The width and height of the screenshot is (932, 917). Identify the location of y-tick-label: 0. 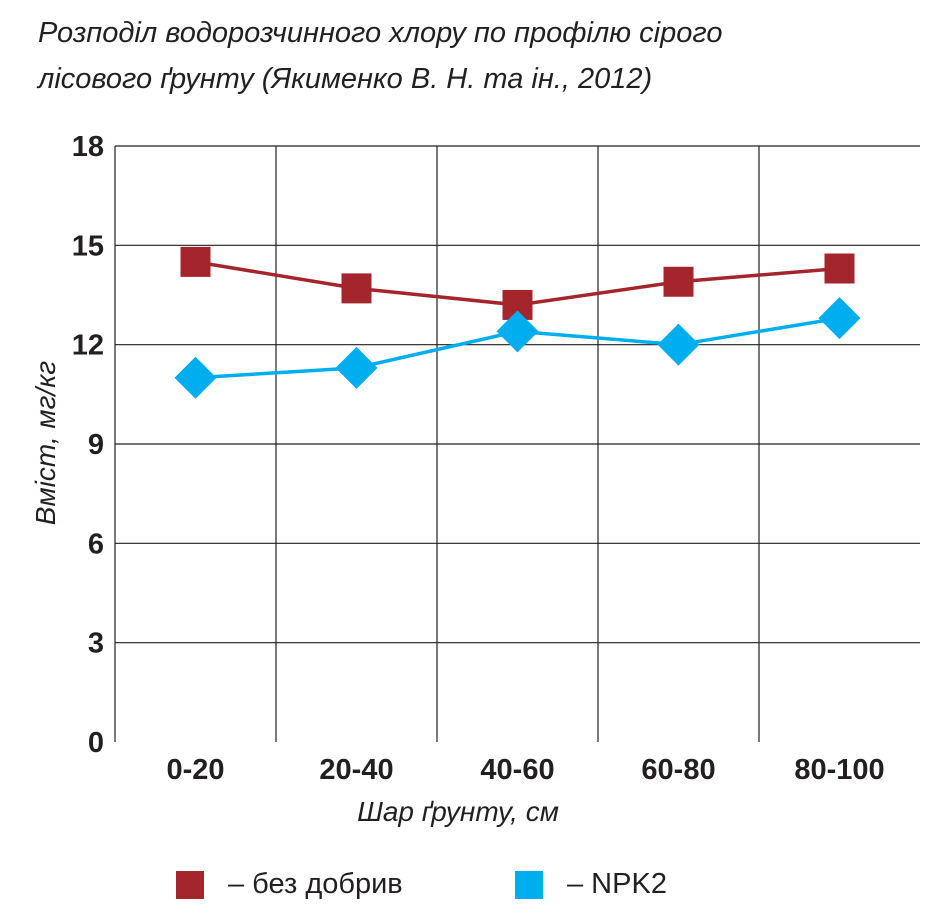
(96, 743).